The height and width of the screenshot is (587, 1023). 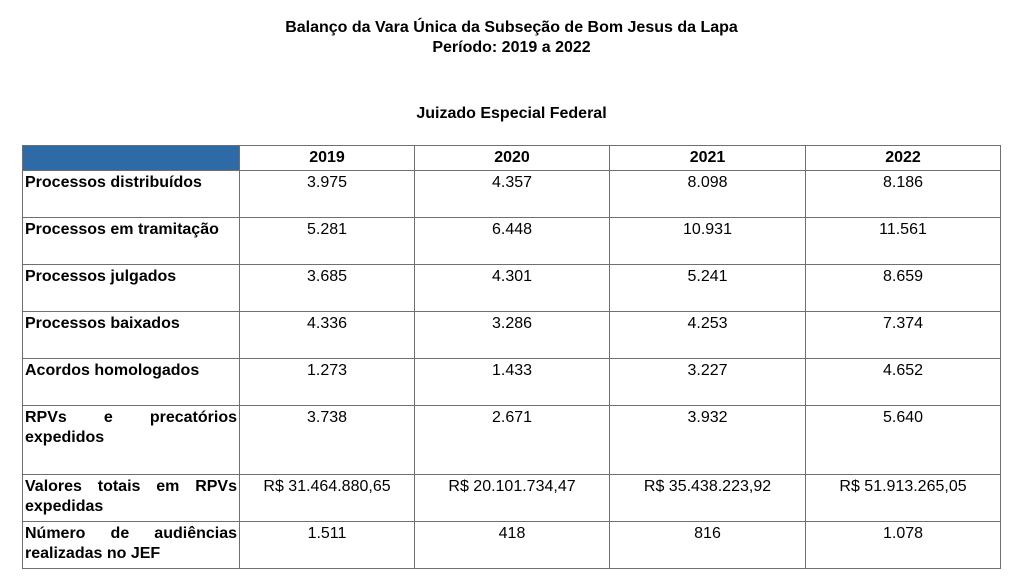 What do you see at coordinates (327, 545) in the screenshot?
I see `table-cell: 1.511` at bounding box center [327, 545].